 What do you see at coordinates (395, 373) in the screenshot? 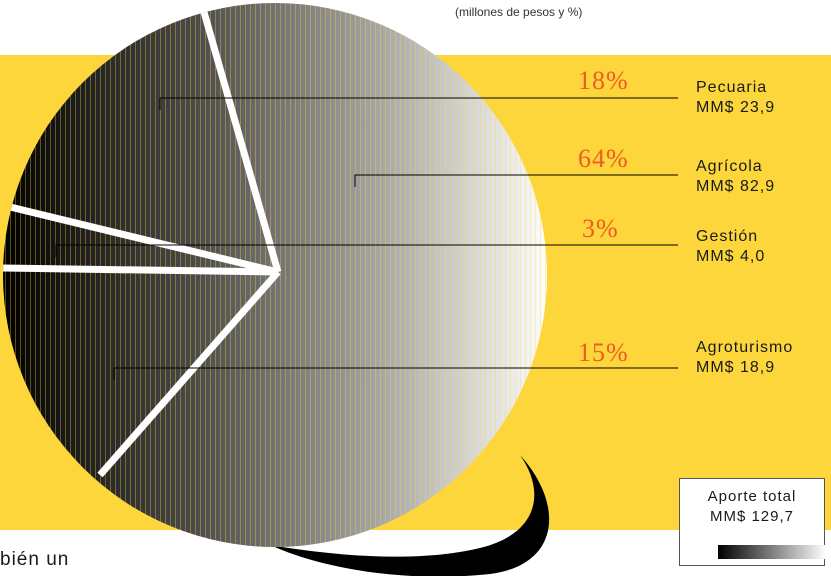
I see `leader-line-agroturismo` at bounding box center [395, 373].